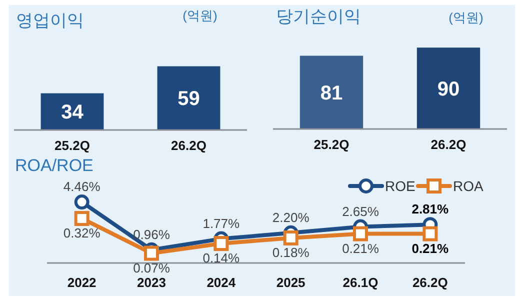 Image resolution: width=530 pixels, height=306 pixels. What do you see at coordinates (318, 16) in the screenshot?
I see `chart-title: 당기순이익` at bounding box center [318, 16].